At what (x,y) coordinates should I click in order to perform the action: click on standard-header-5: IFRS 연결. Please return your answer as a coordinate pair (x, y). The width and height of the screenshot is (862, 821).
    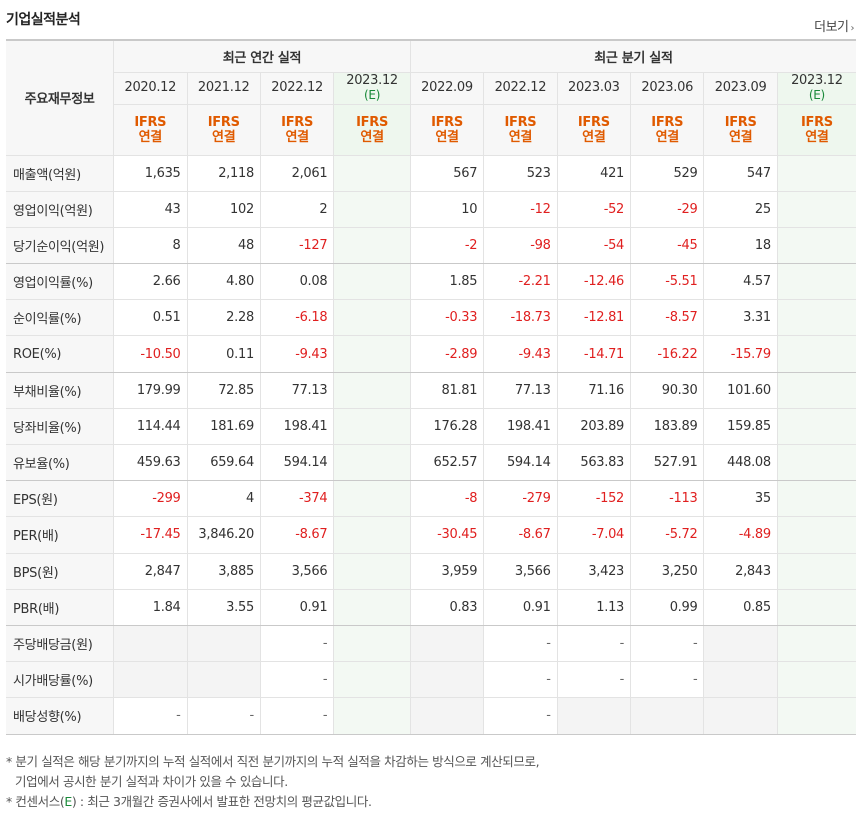
    Looking at the image, I should click on (520, 129).